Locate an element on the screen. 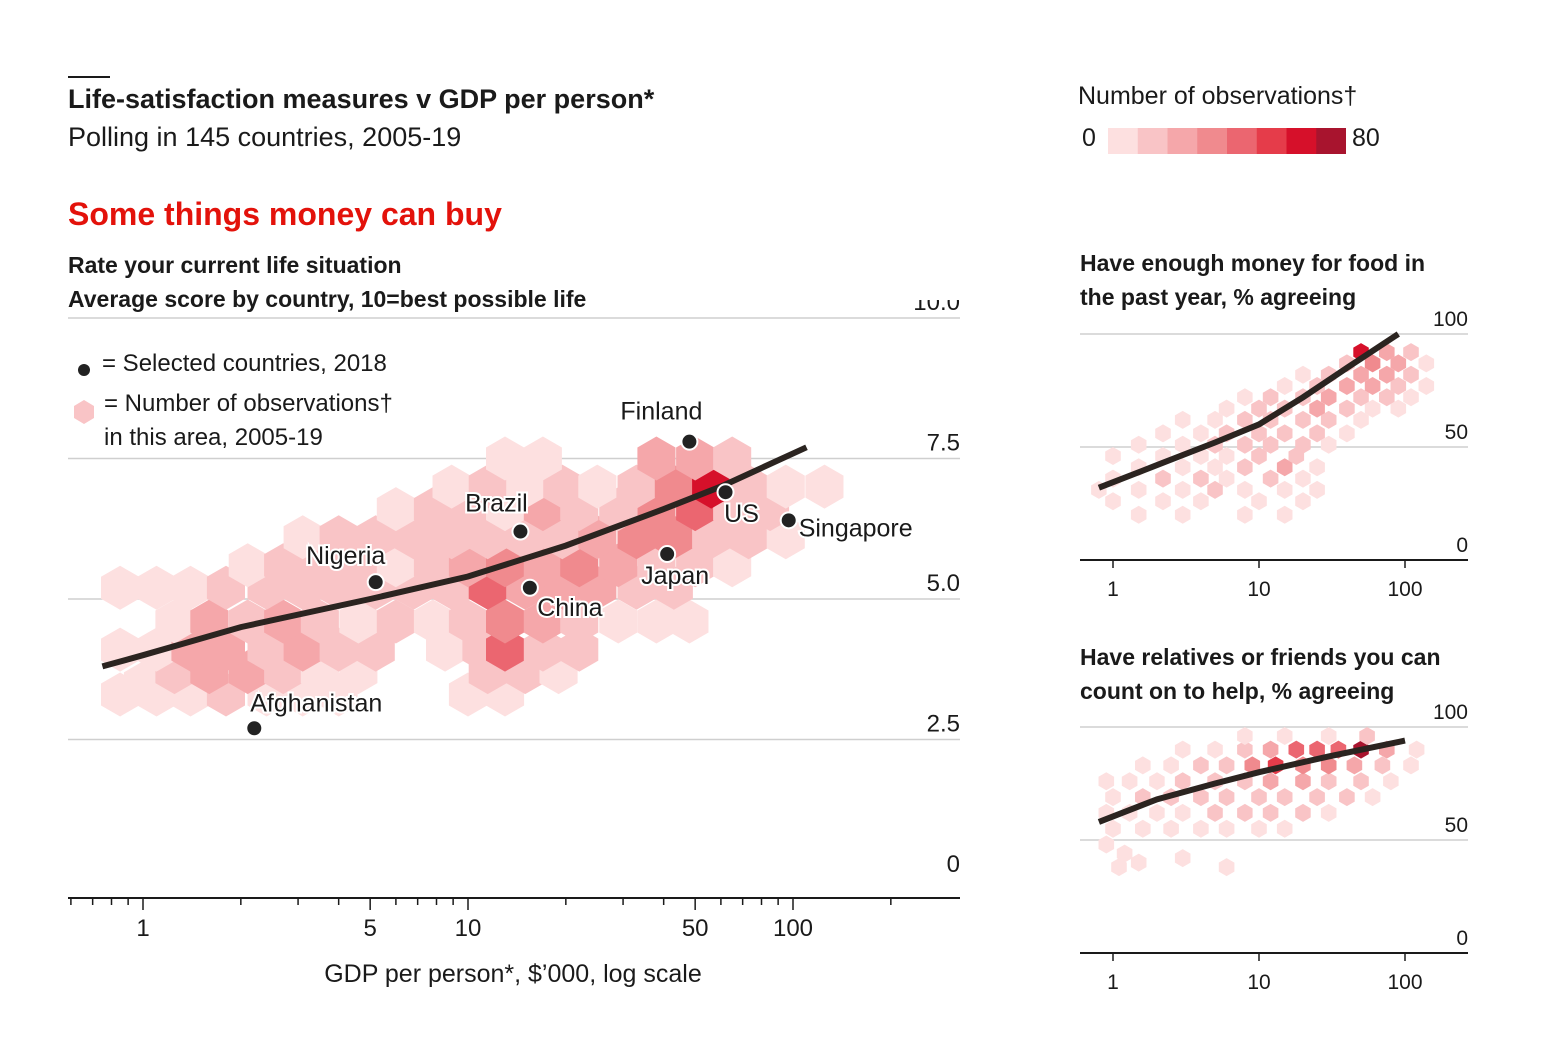  friends-chart: 0 50 100 1 10 100 is located at coordinates (1274, 847).